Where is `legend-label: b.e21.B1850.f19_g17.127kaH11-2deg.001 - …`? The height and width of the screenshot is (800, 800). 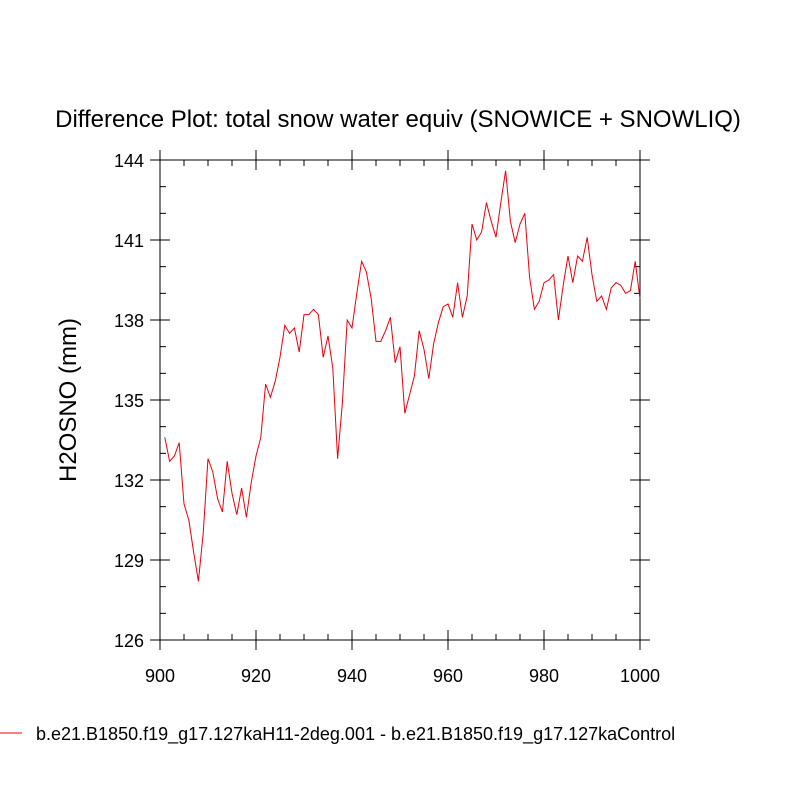 legend-label: b.e21.B1850.f19_g17.127kaH11-2deg.001 - … is located at coordinates (355, 734).